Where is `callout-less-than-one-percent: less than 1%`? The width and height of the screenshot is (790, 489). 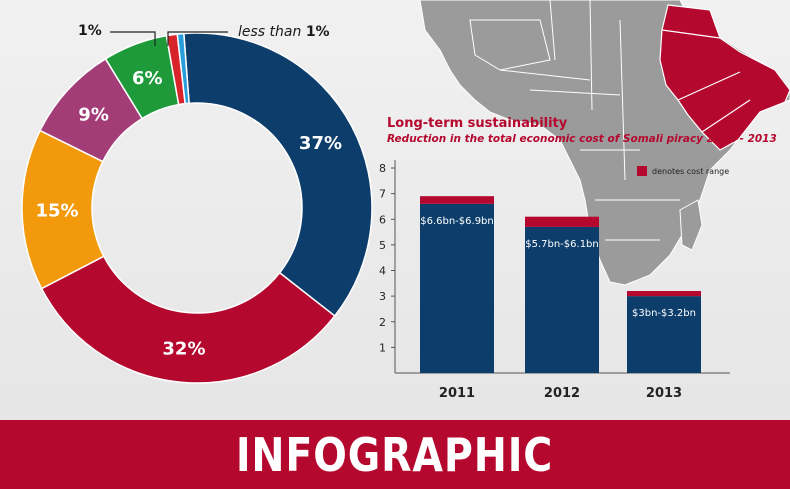 callout-less-than-one-percent: less than 1% is located at coordinates (284, 32).